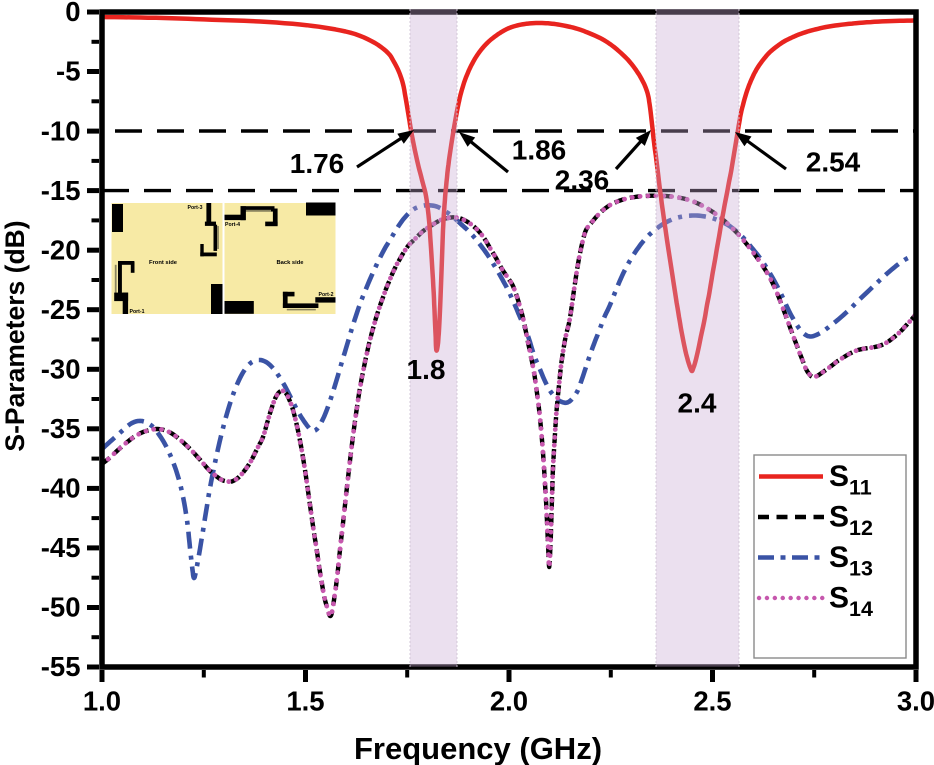  Describe the element at coordinates (697, 403) in the screenshot. I see `svg-text: 2.4` at that location.